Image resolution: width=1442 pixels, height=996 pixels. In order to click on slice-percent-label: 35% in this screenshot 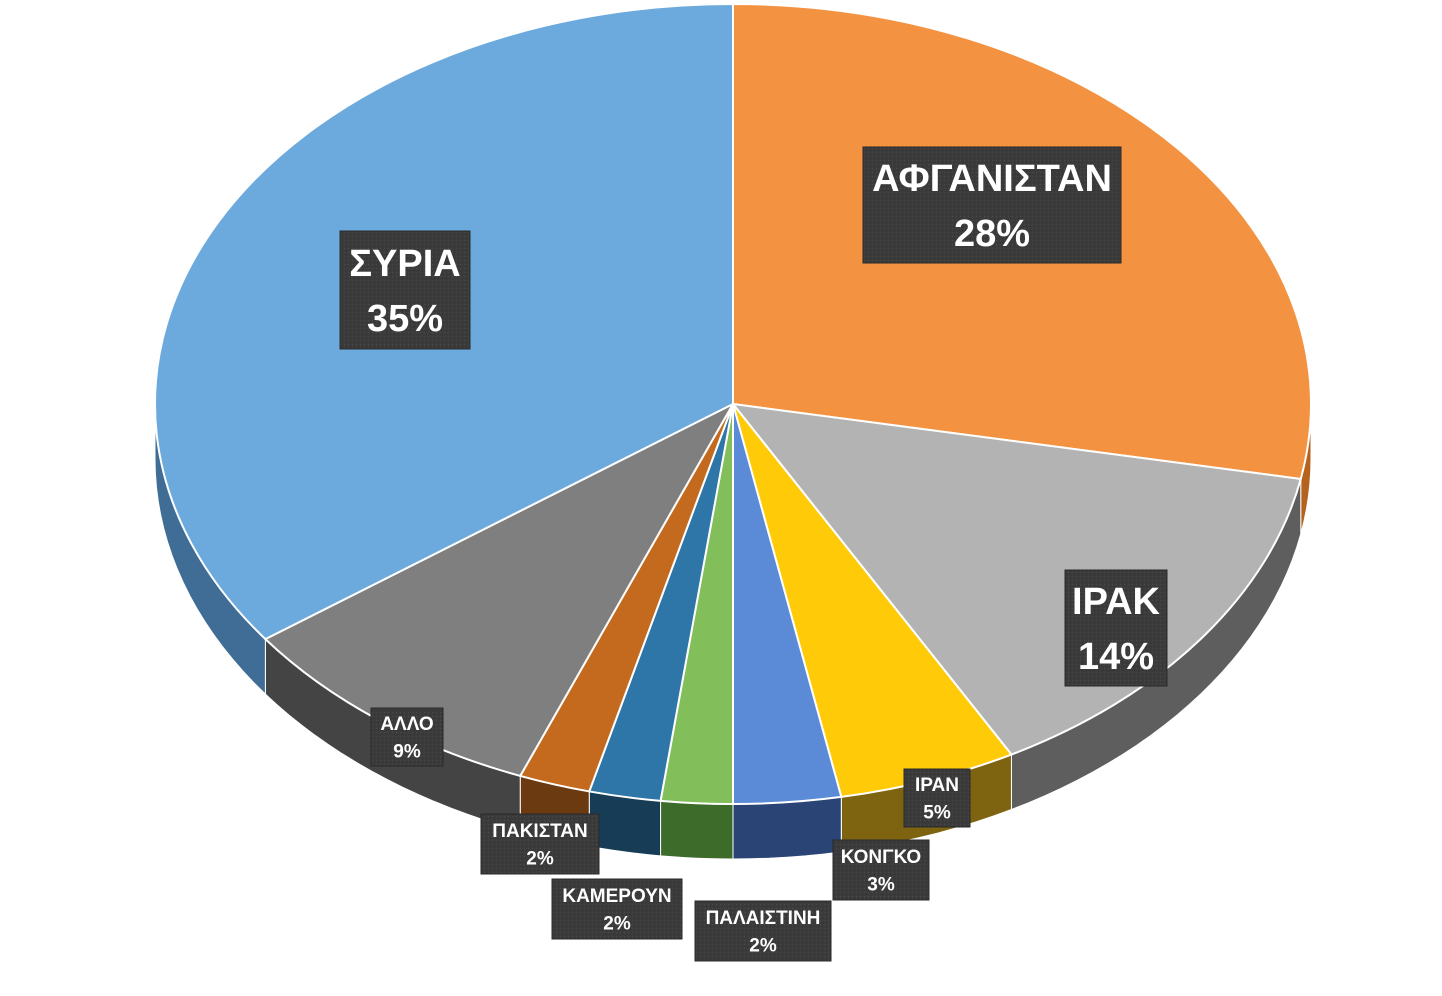, I will do `click(405, 319)`.